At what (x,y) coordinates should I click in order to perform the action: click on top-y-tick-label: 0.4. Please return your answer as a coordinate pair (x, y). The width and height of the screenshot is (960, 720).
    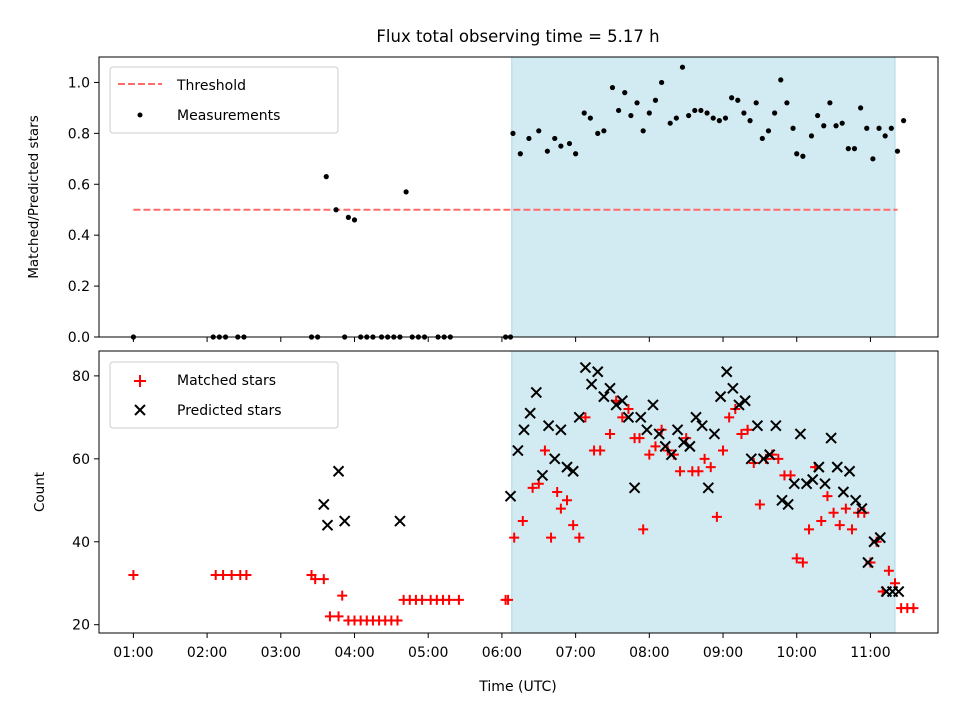
    Looking at the image, I should click on (79, 236).